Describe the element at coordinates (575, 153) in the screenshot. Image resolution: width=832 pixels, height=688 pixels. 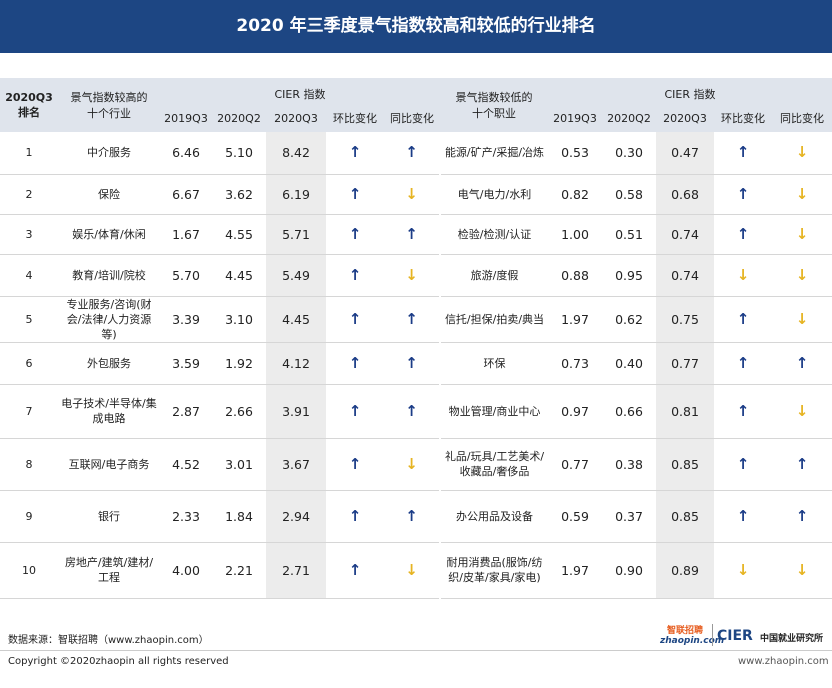
I see `index-value: 0.53` at that location.